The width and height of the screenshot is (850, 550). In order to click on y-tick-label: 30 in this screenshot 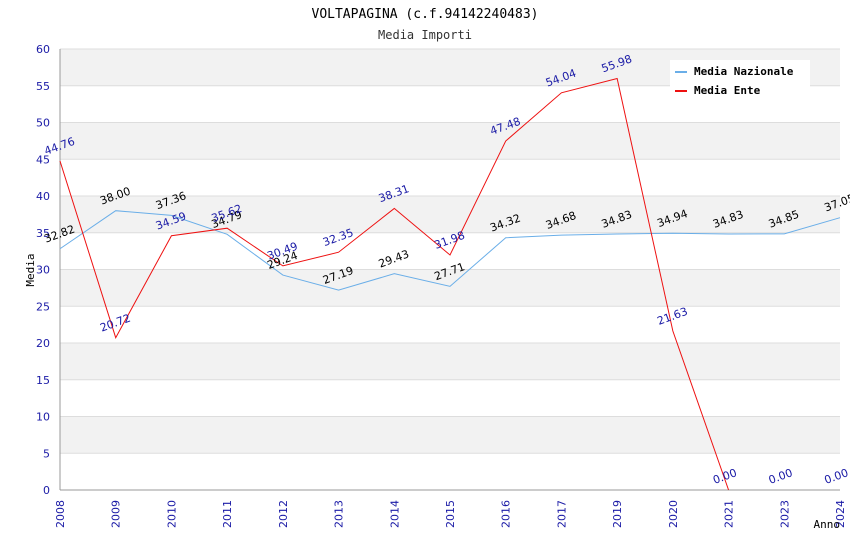, I will do `click(43, 270)`.